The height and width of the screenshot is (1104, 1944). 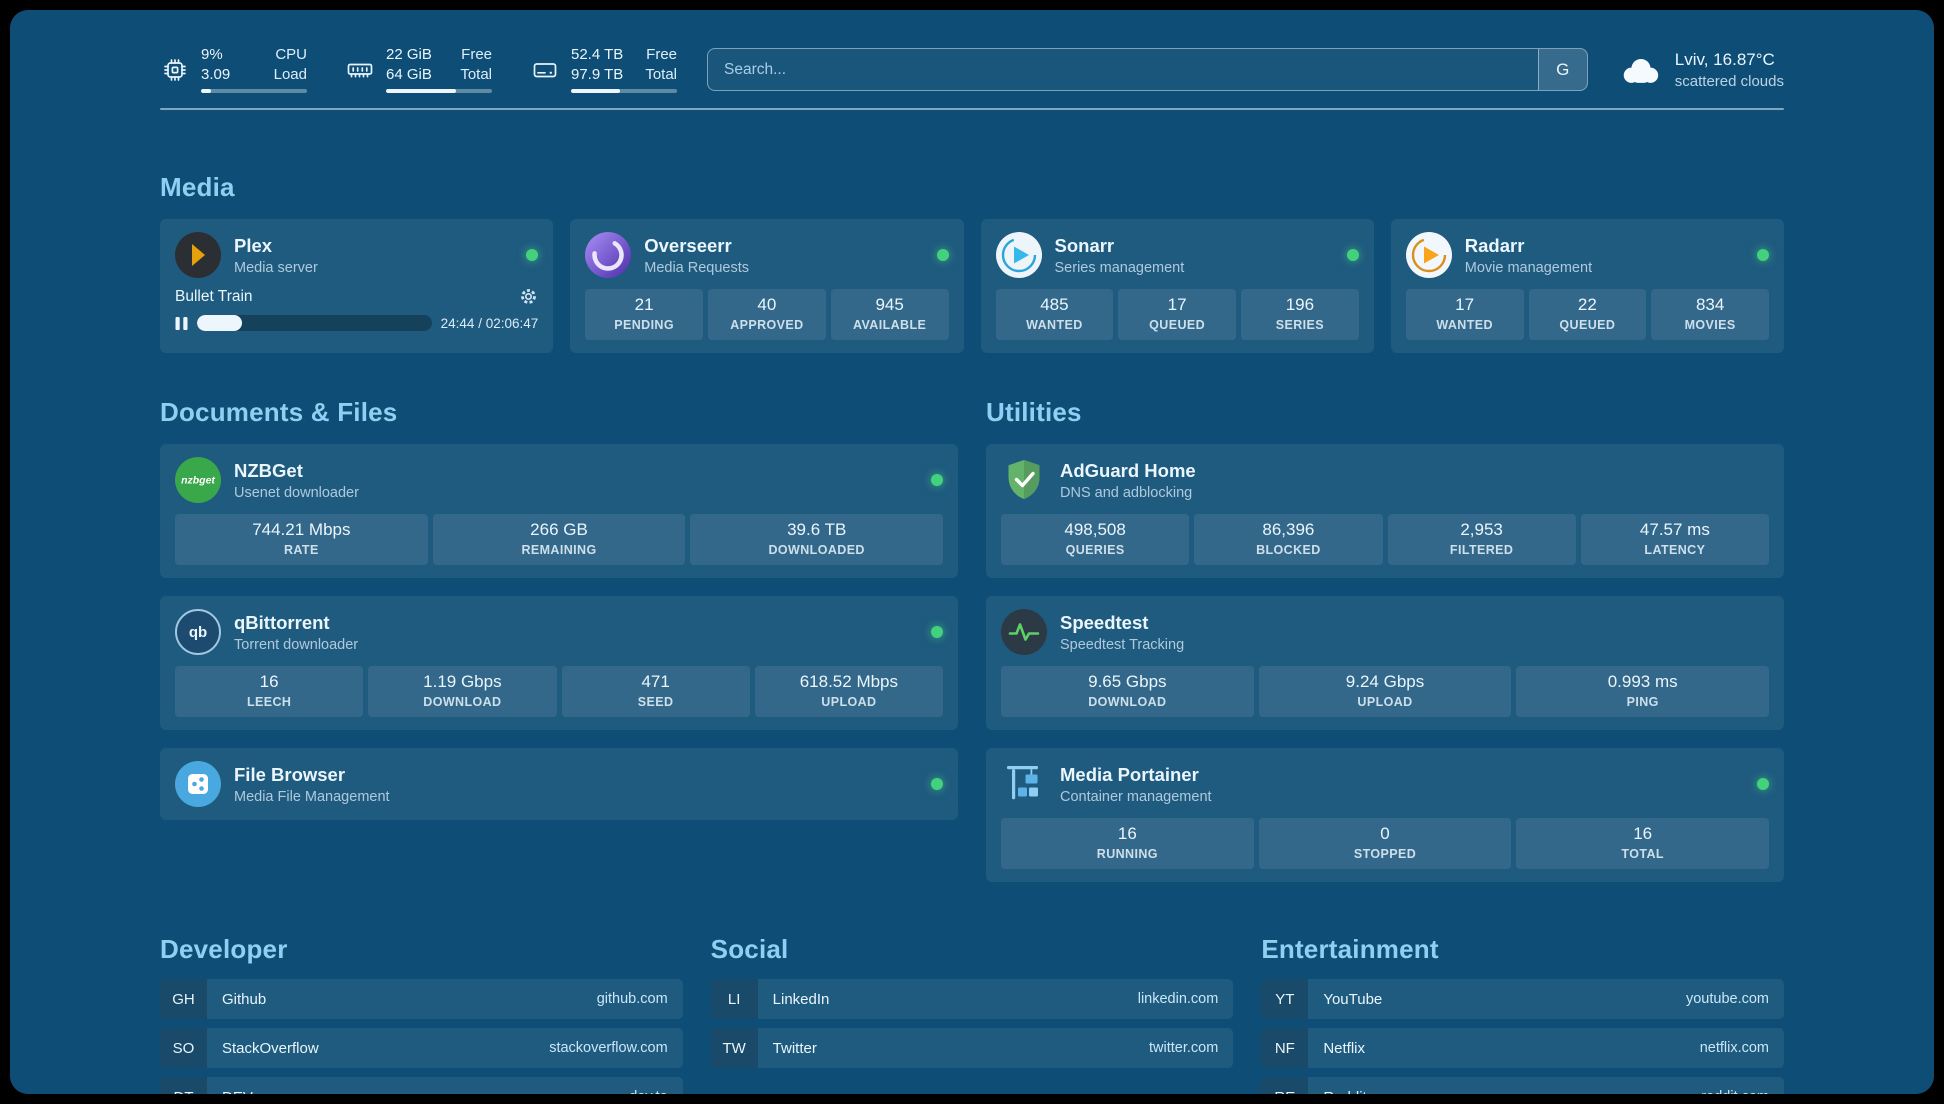 What do you see at coordinates (476, 75) in the screenshot?
I see `ram-total-label: Total` at bounding box center [476, 75].